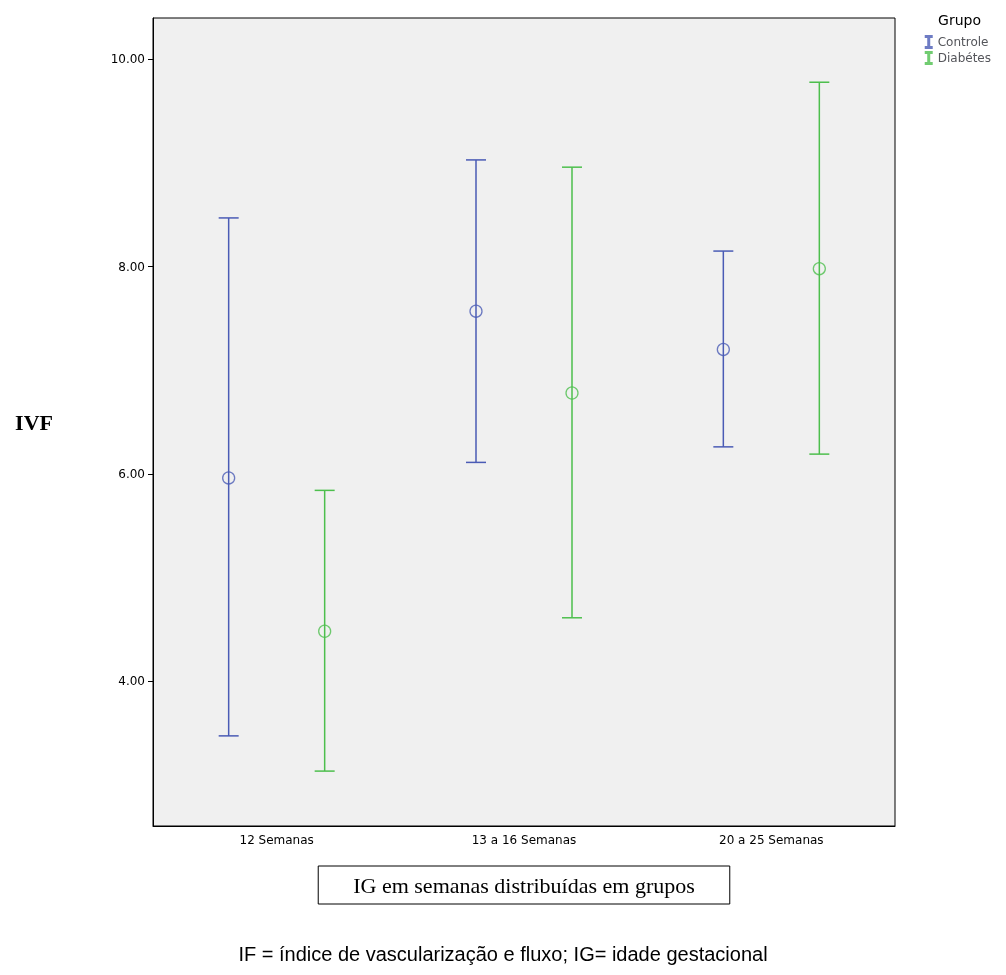 The image size is (1006, 975). What do you see at coordinates (963, 42) in the screenshot?
I see `legend-label: Controle` at bounding box center [963, 42].